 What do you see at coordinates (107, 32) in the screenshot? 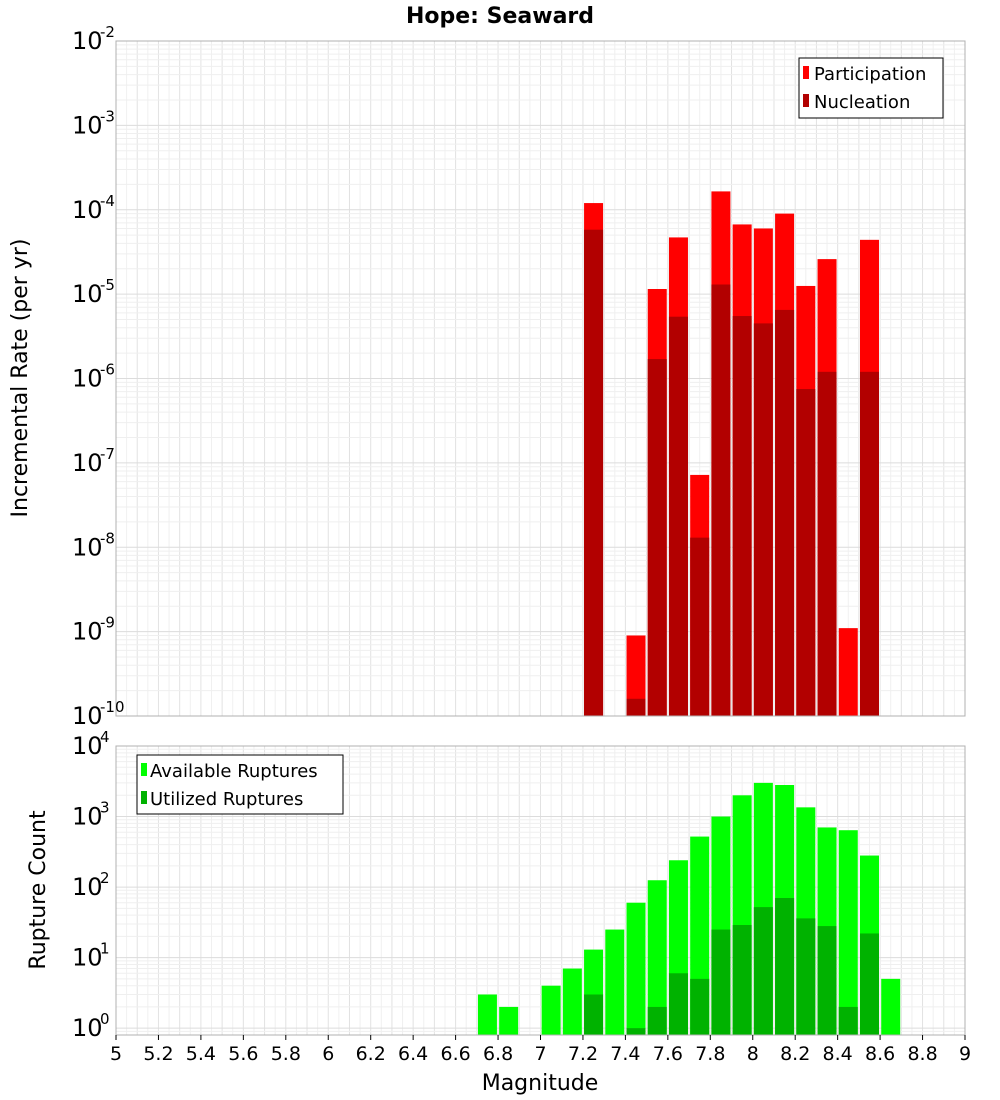
I see `y-tick-exponent: -2` at bounding box center [107, 32].